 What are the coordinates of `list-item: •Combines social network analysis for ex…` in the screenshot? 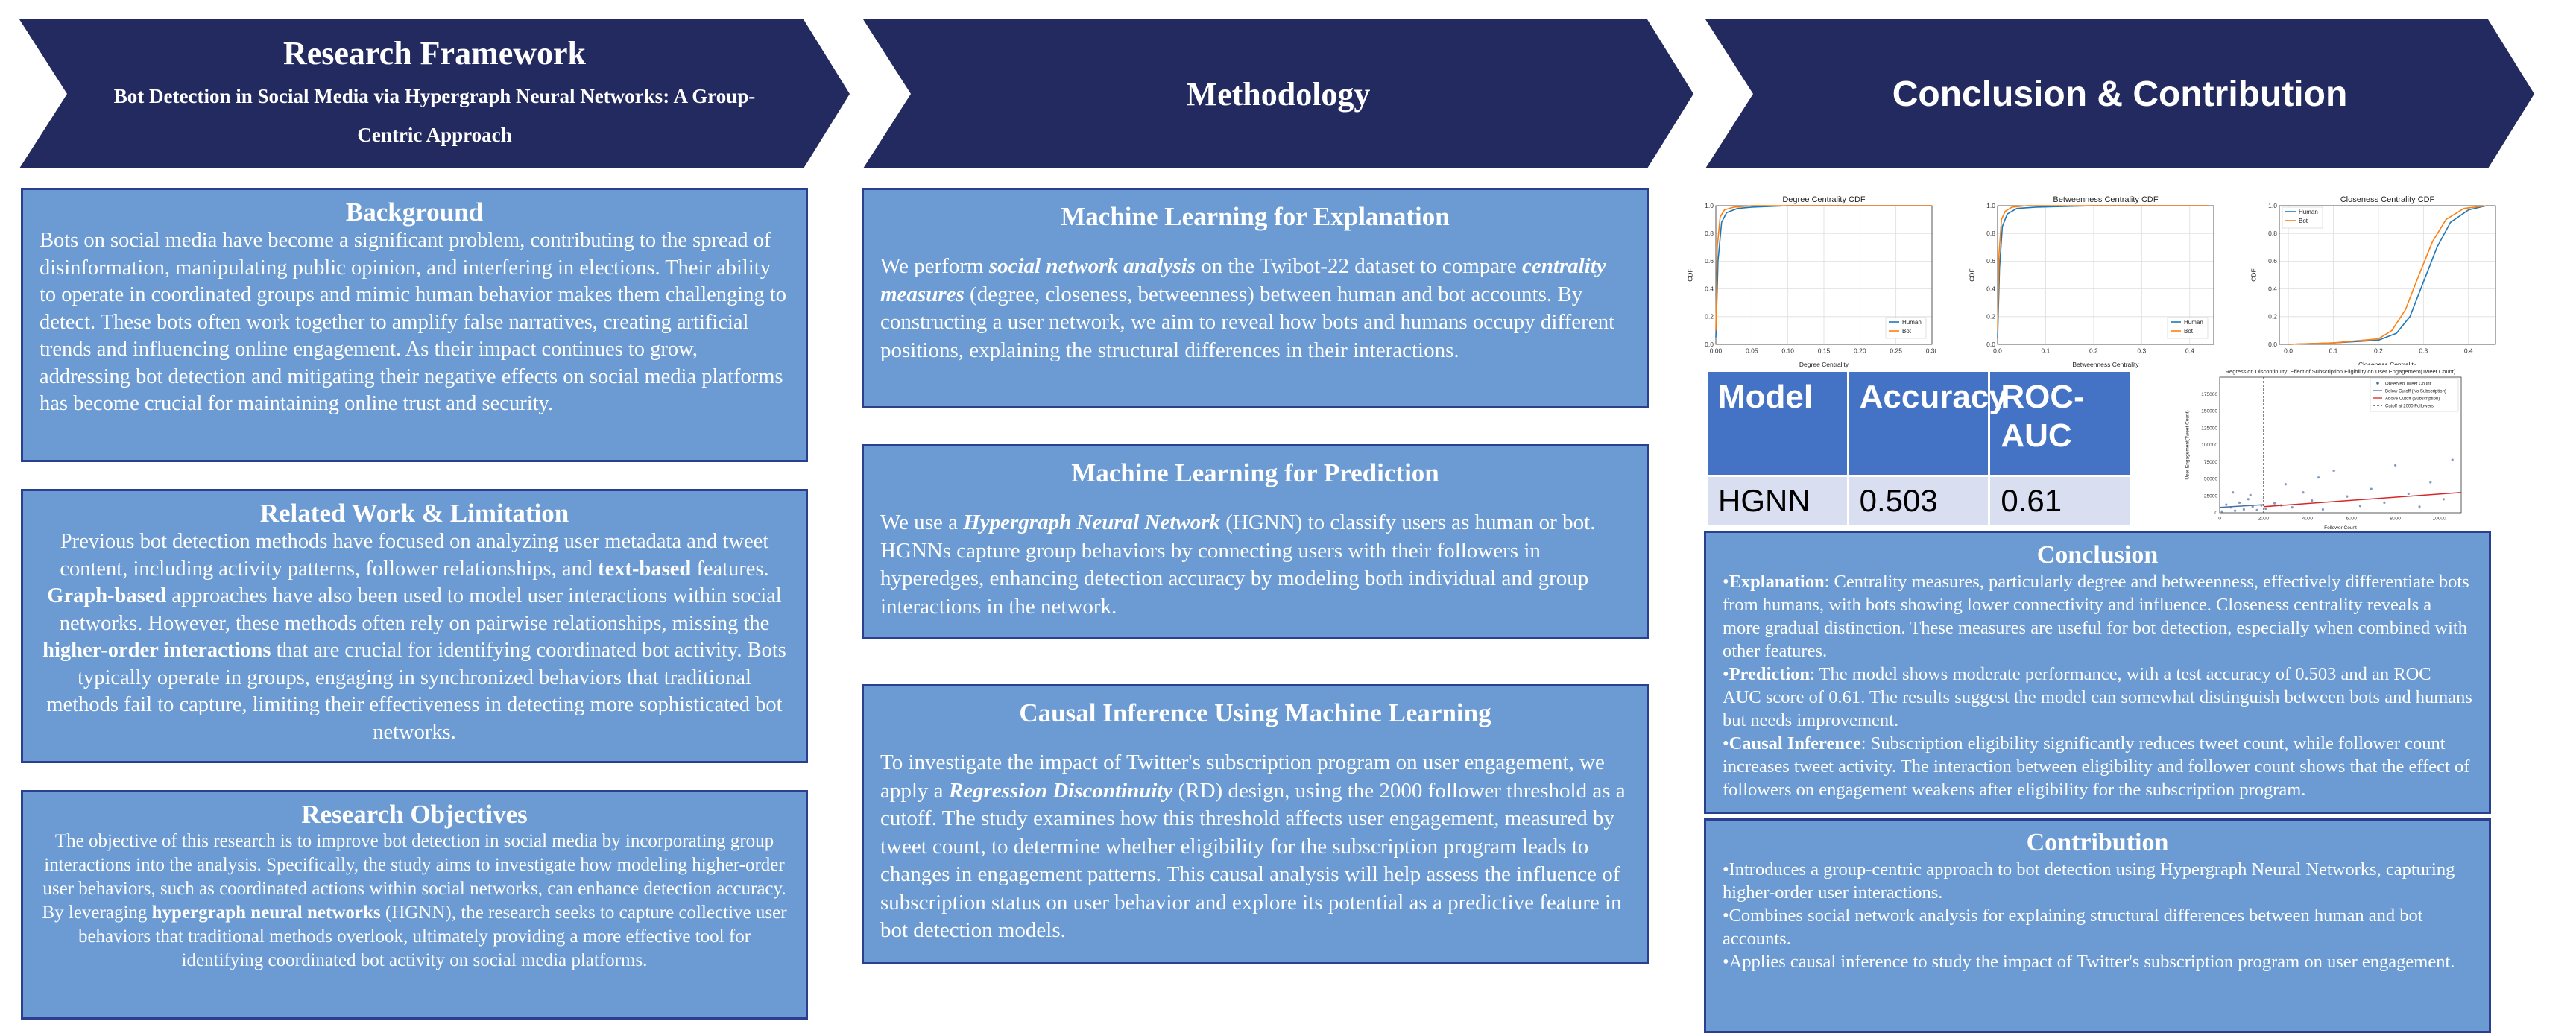 It's located at (2073, 927).